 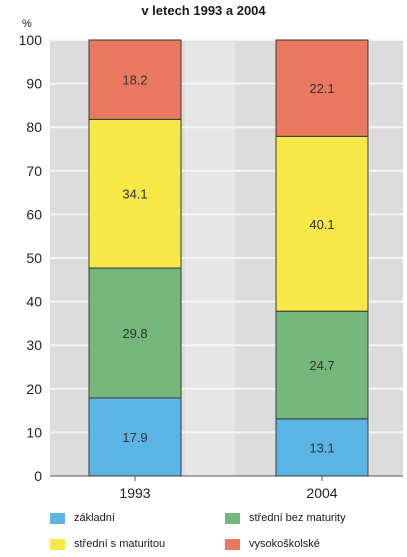 What do you see at coordinates (34, 432) in the screenshot?
I see `y-tick-label-10: 10` at bounding box center [34, 432].